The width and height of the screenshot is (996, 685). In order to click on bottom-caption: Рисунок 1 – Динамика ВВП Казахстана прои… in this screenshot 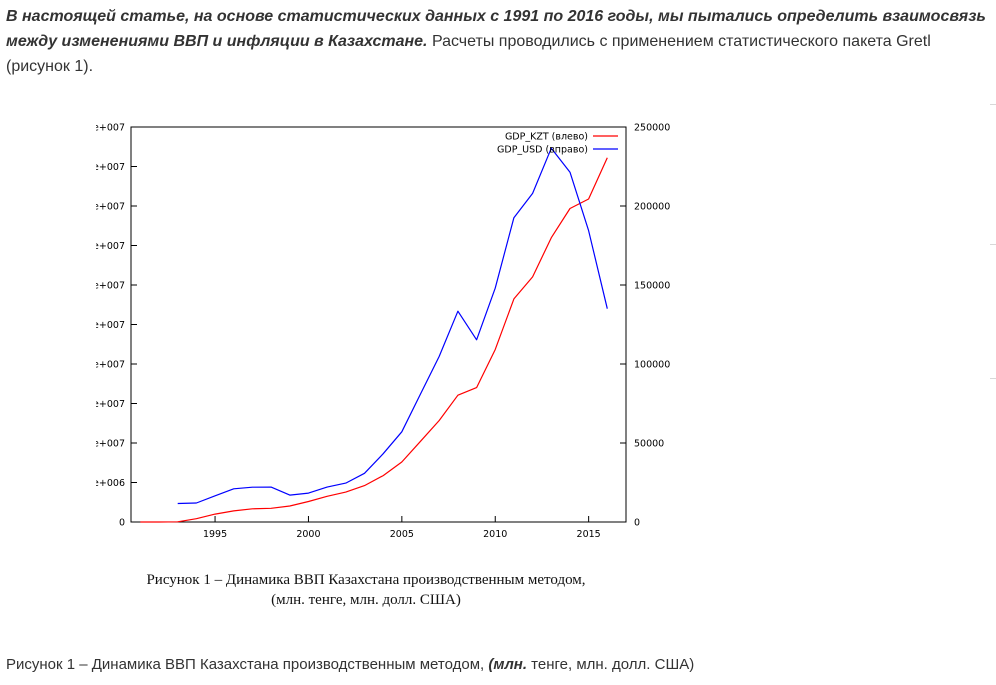, I will do `click(350, 664)`.